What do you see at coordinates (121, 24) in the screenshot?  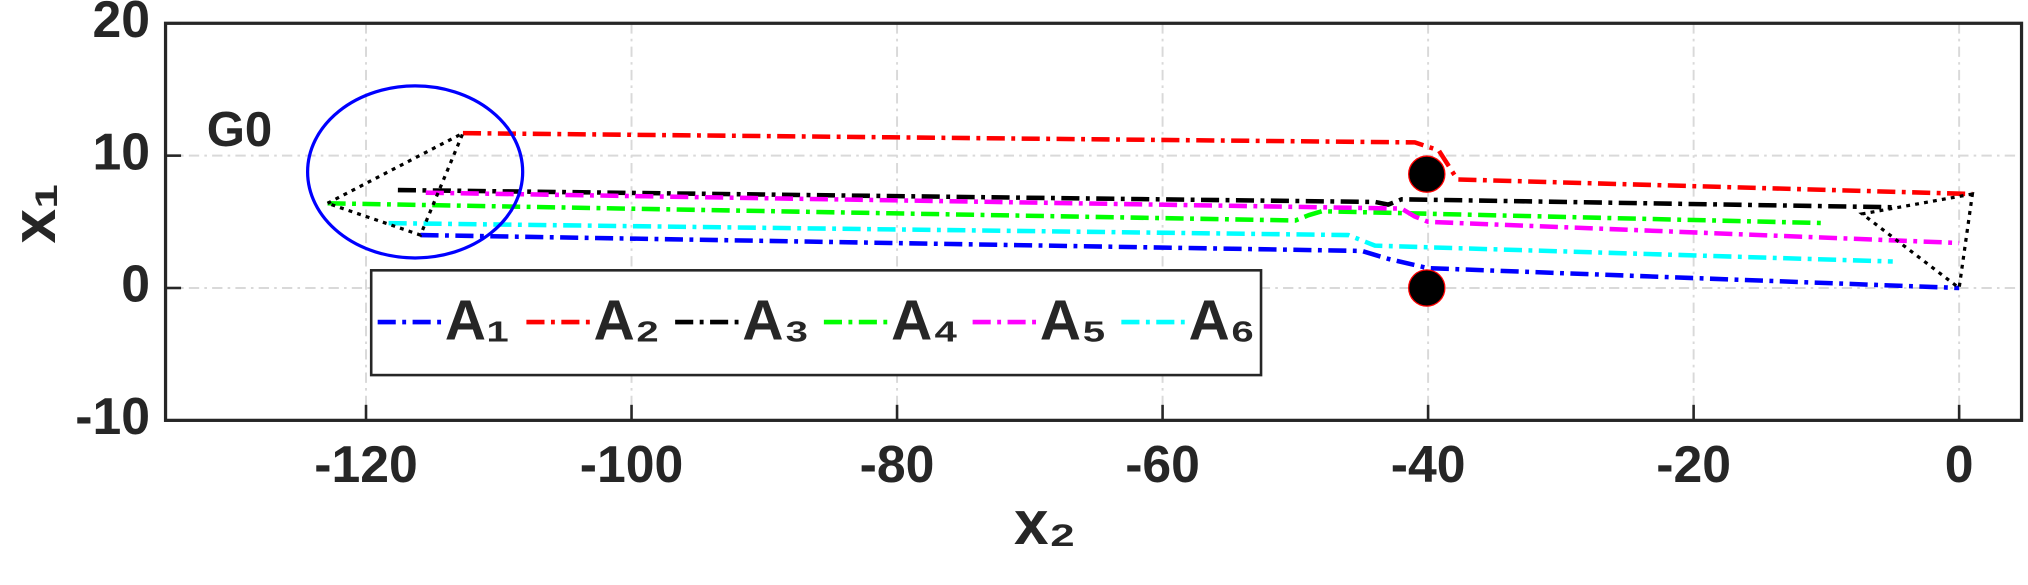 I see `y-tick-label: 20` at bounding box center [121, 24].